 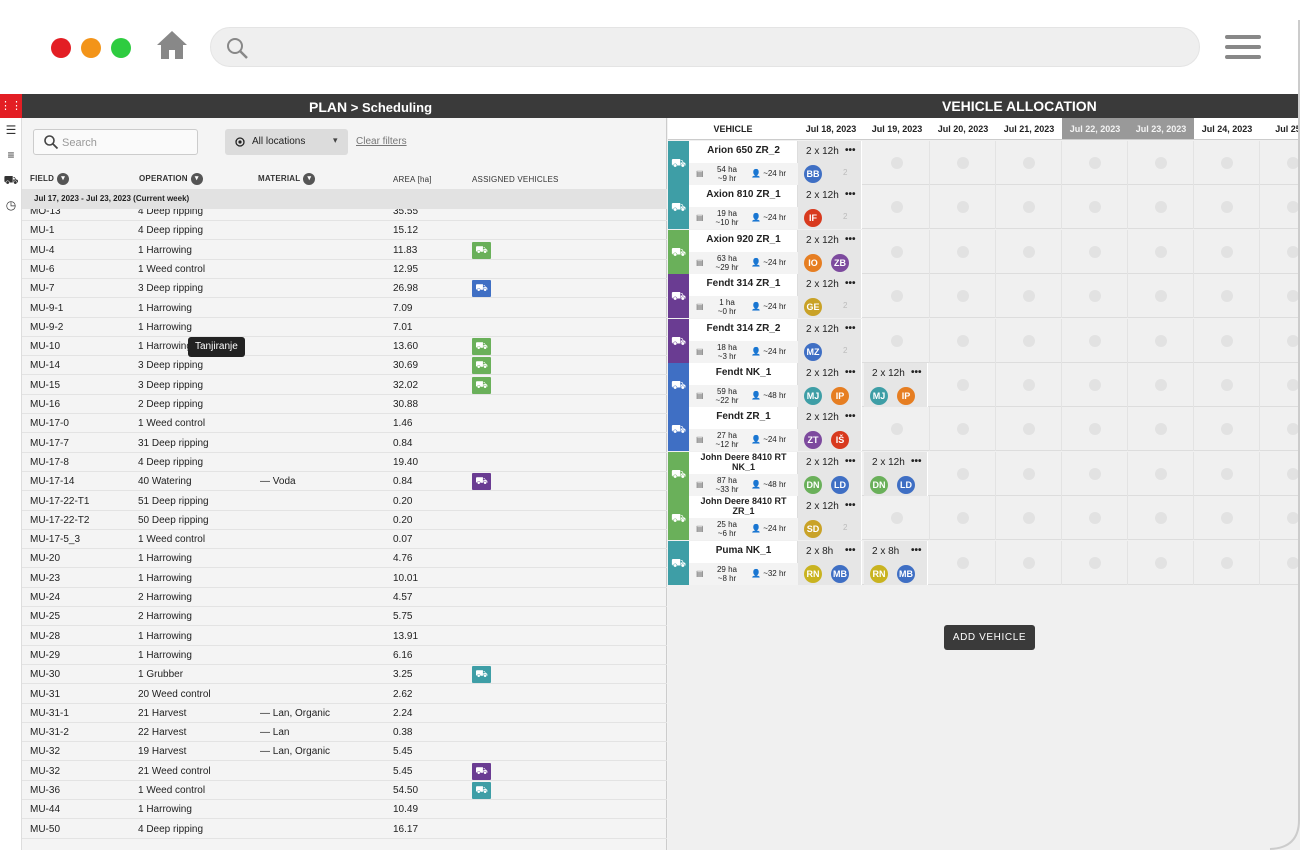 I want to click on operator-avatar: GE, so click(x=813, y=307).